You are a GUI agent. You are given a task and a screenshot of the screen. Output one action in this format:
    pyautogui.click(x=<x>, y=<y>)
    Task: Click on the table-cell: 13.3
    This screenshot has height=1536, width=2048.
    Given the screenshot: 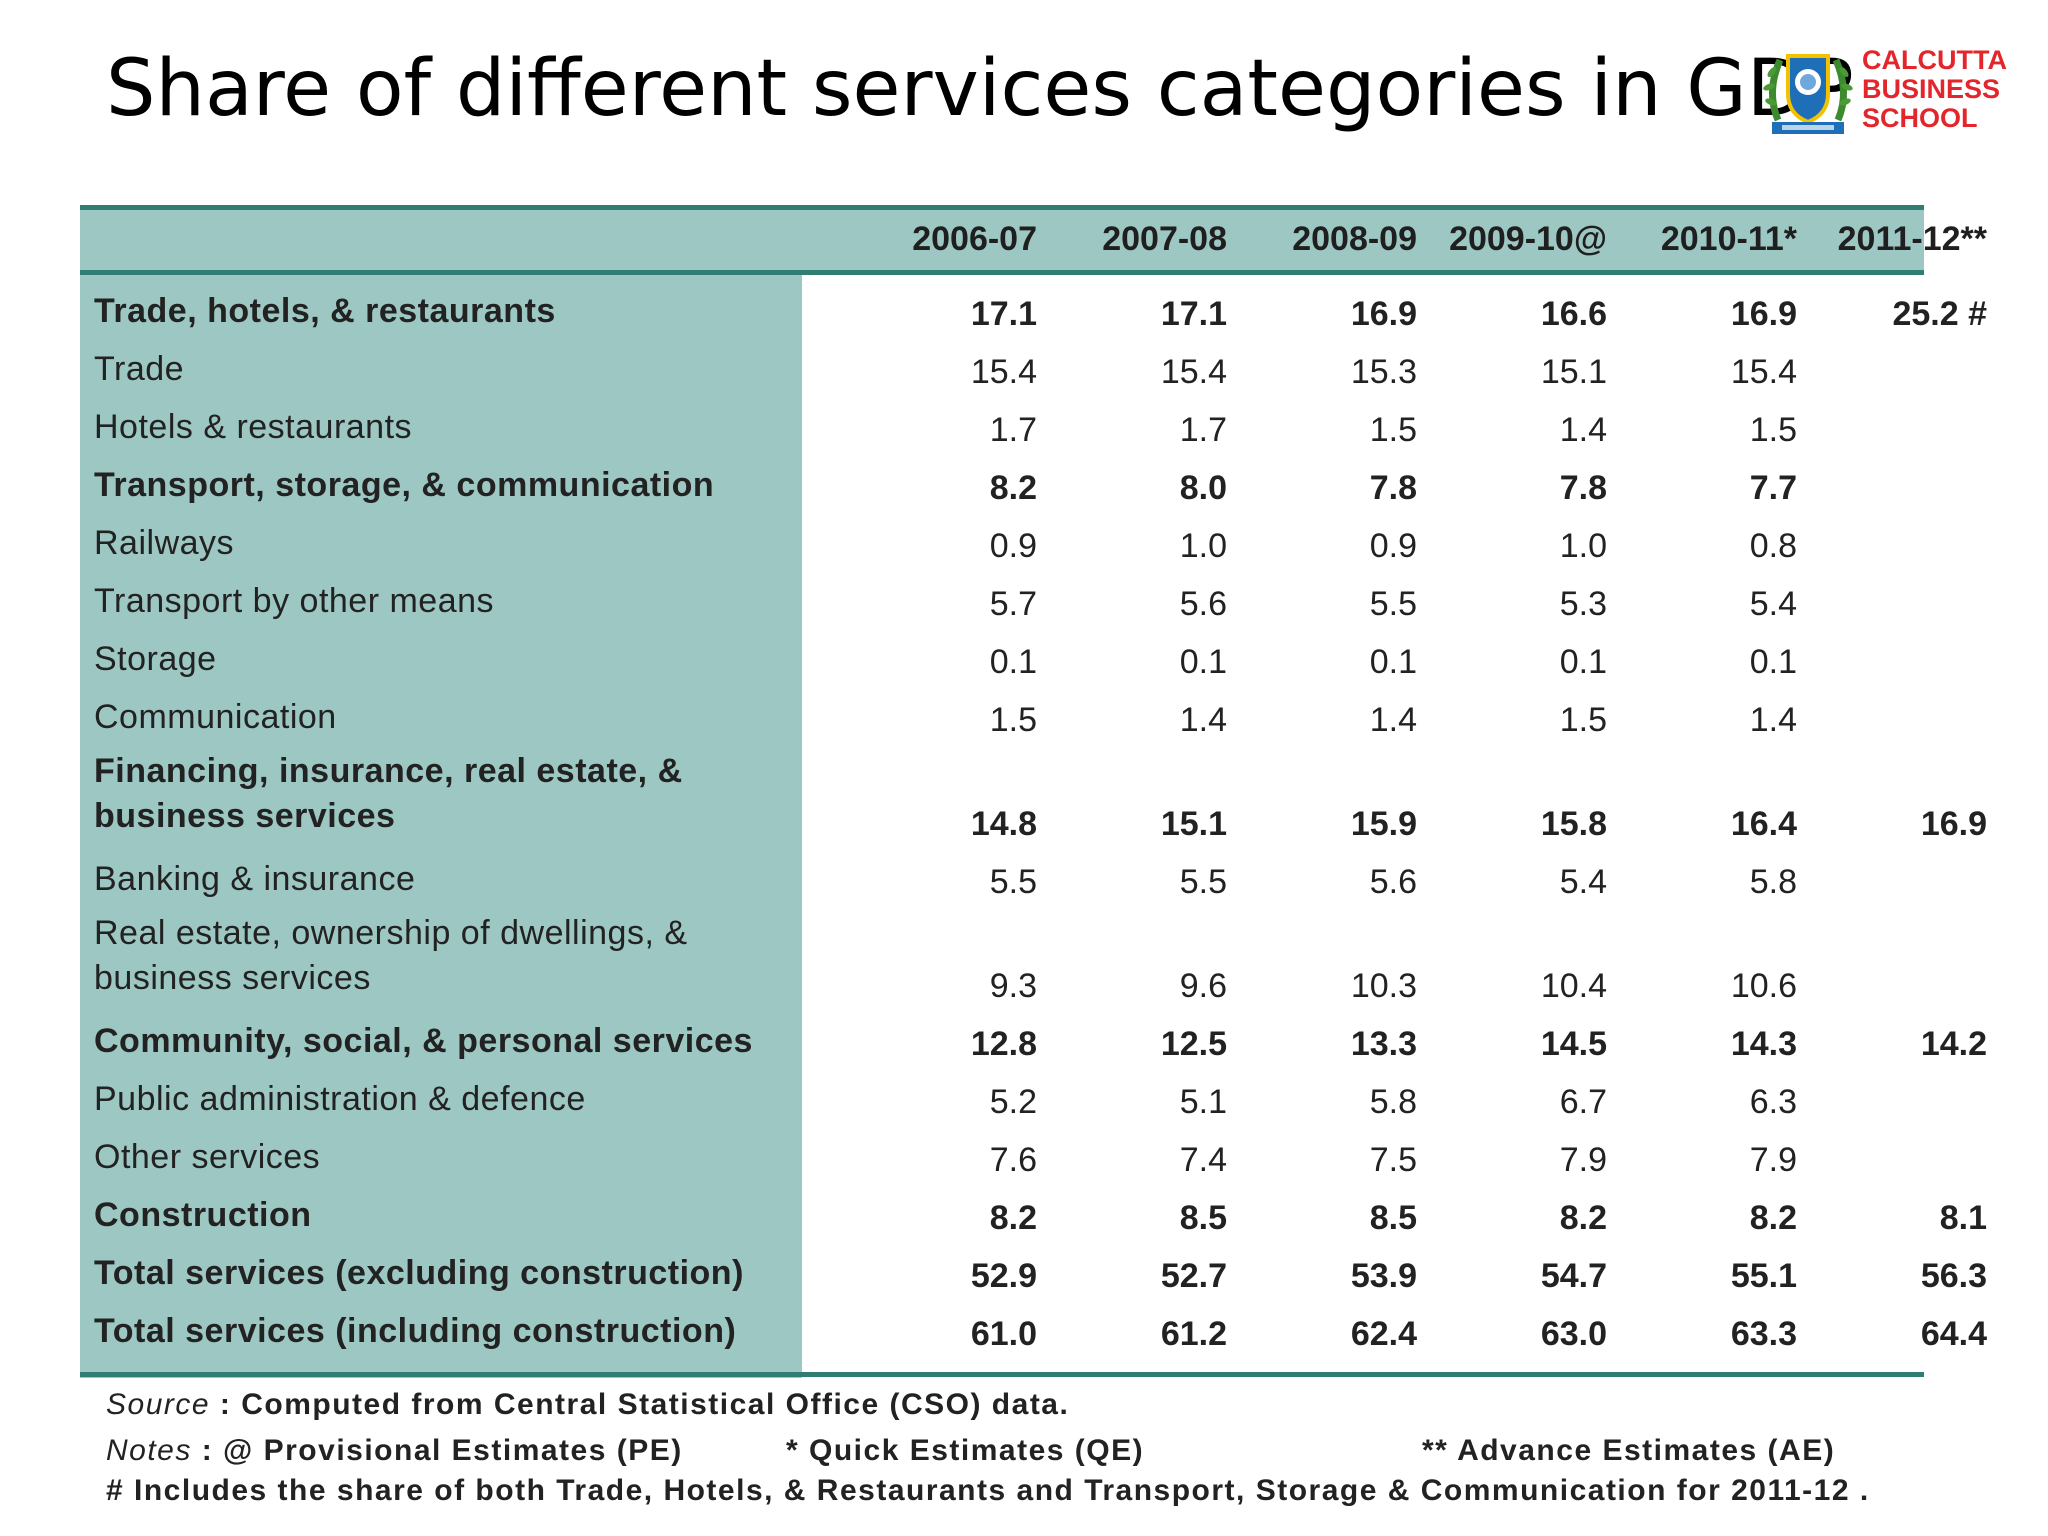 What is the action you would take?
    pyautogui.click(x=1383, y=1044)
    